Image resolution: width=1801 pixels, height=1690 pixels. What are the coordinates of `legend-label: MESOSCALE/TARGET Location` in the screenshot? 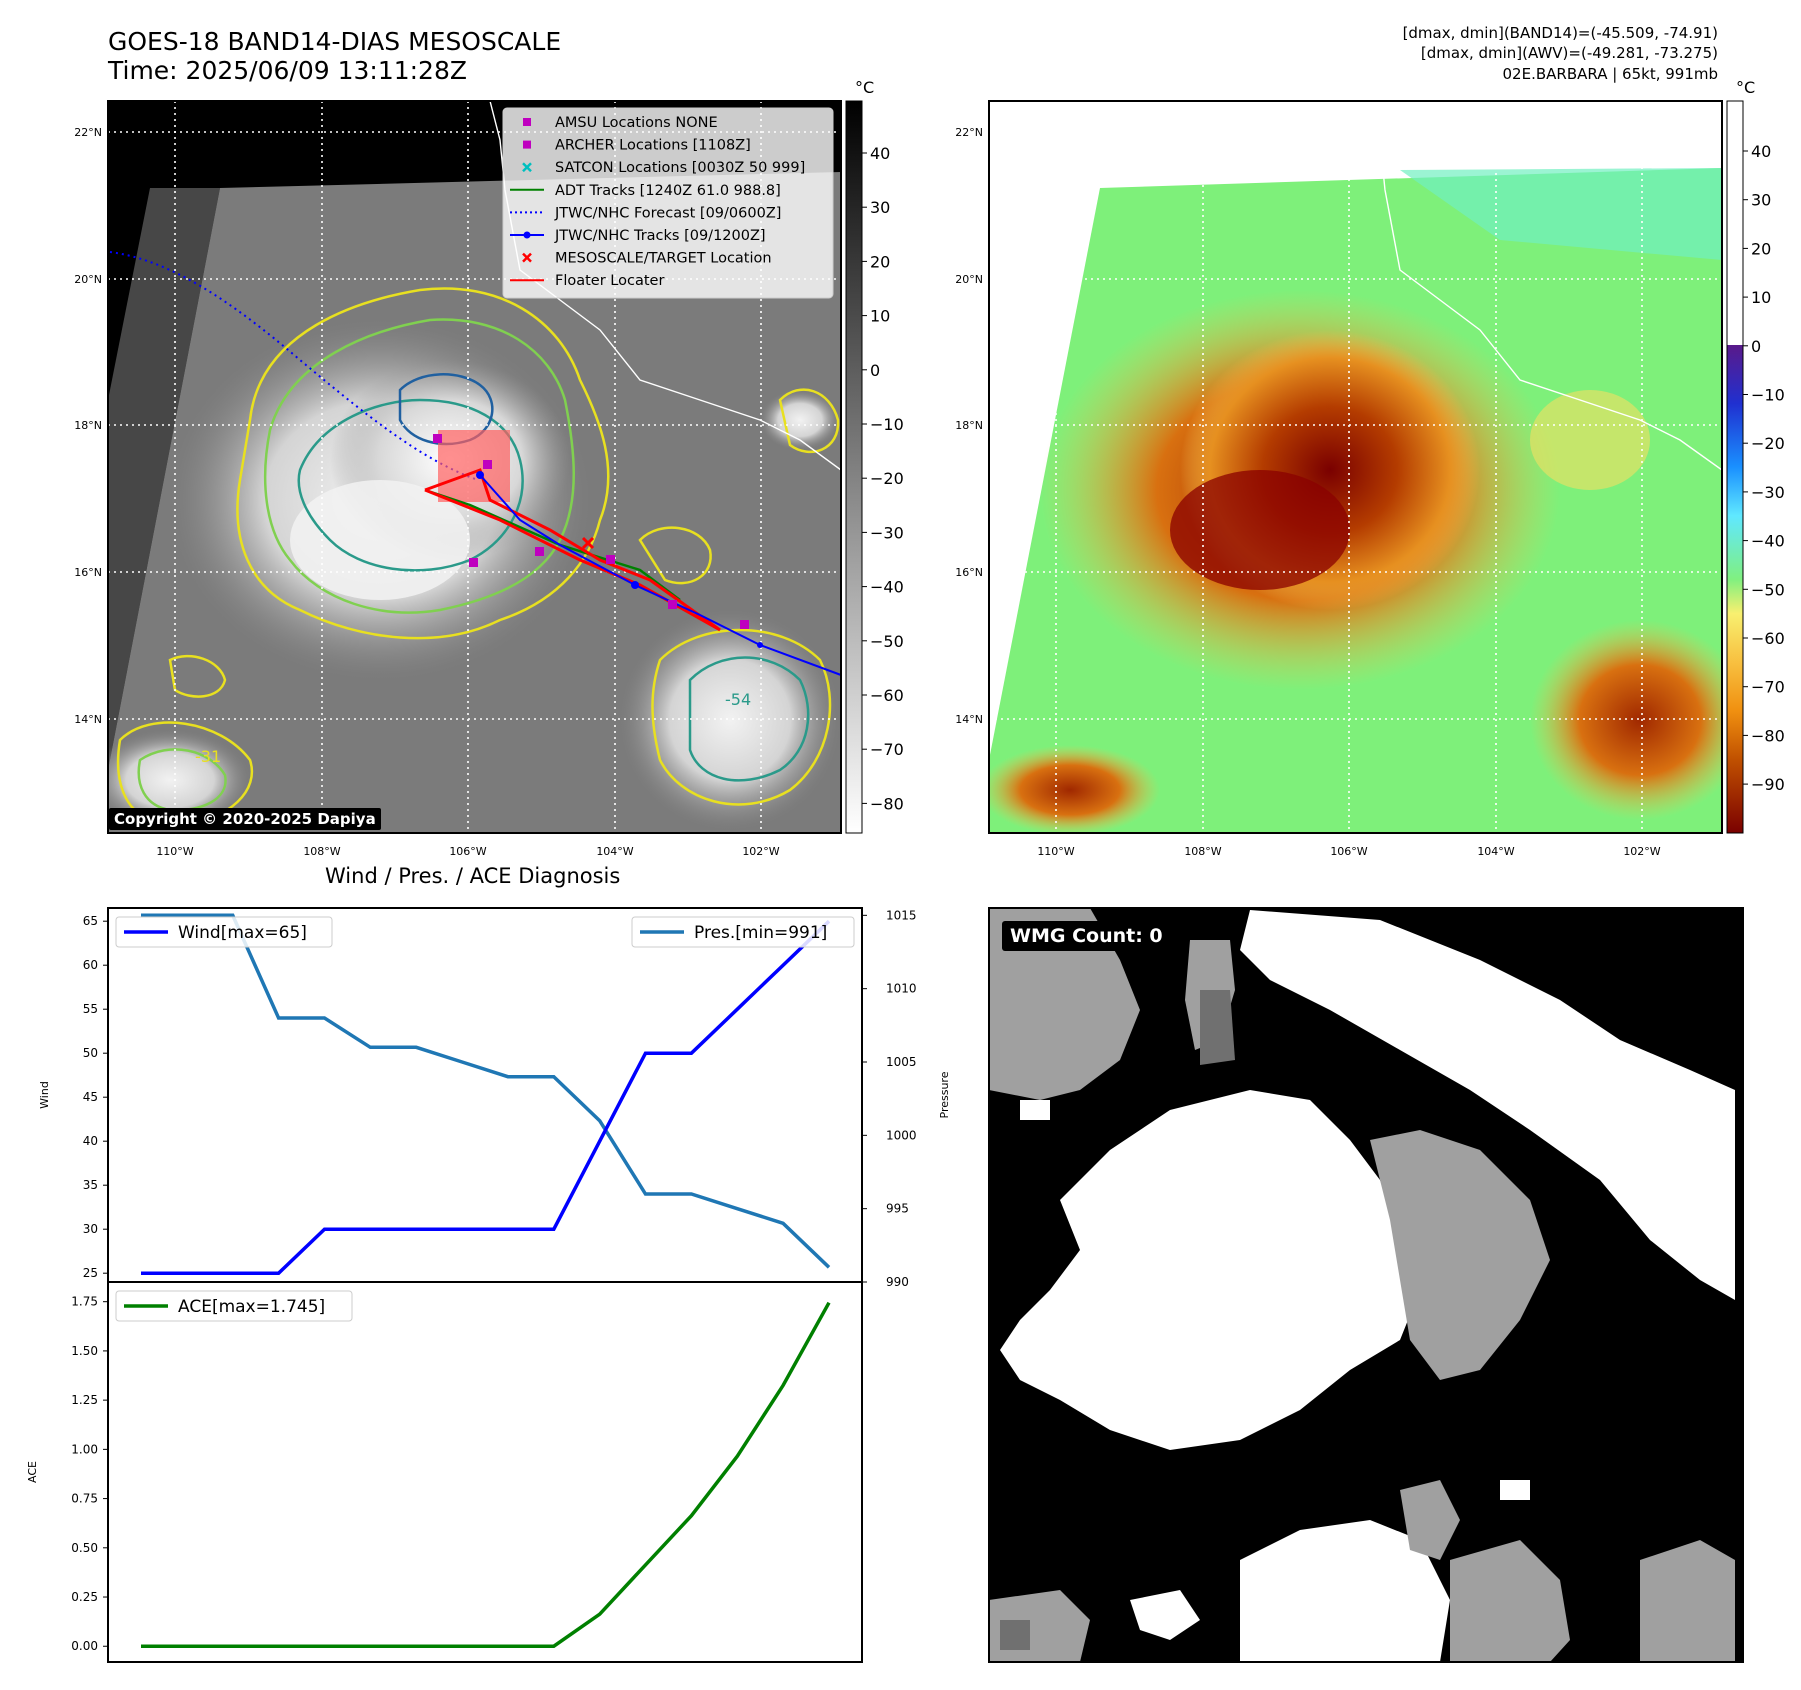 It's located at (663, 259).